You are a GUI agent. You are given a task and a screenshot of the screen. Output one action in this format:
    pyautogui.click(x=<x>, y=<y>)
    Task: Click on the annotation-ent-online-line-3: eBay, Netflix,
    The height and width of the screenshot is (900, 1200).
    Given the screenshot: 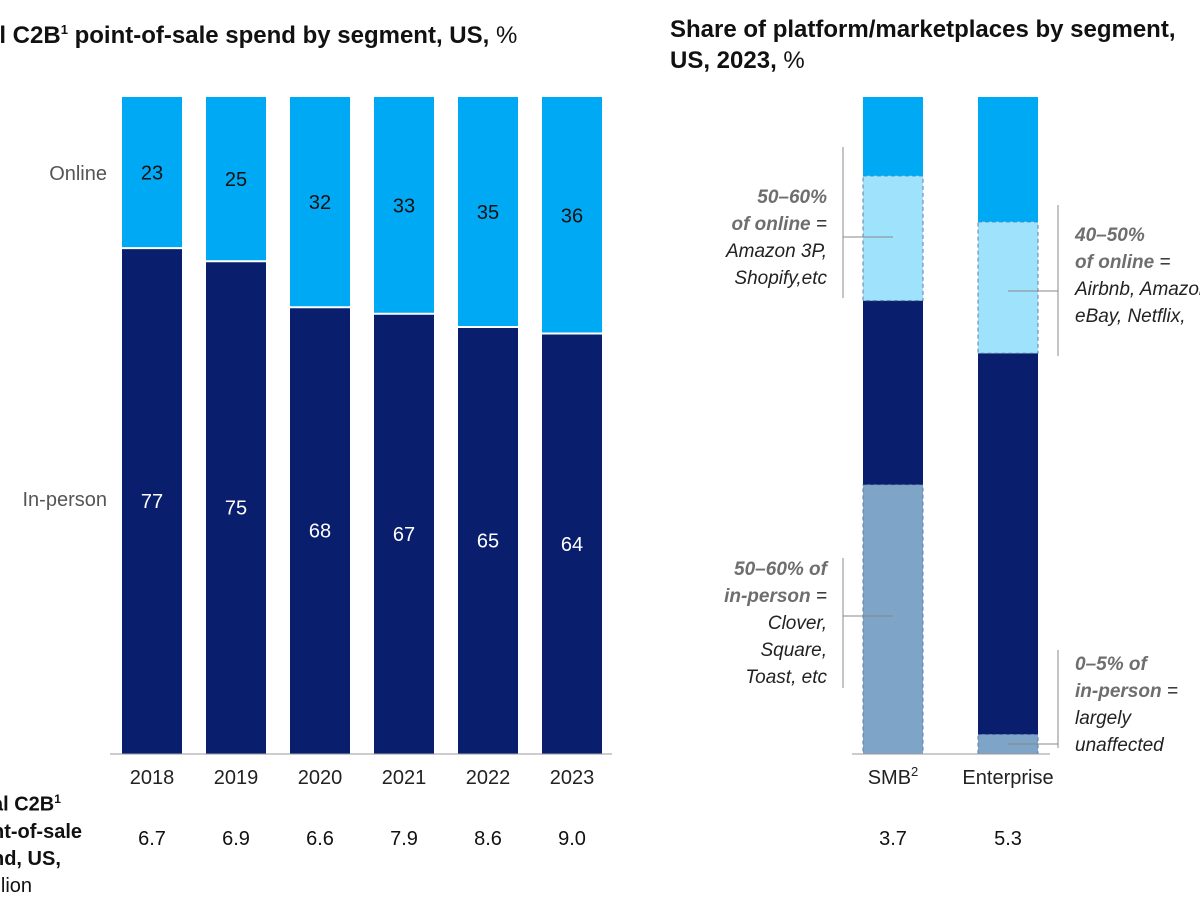 What is the action you would take?
    pyautogui.click(x=1130, y=316)
    